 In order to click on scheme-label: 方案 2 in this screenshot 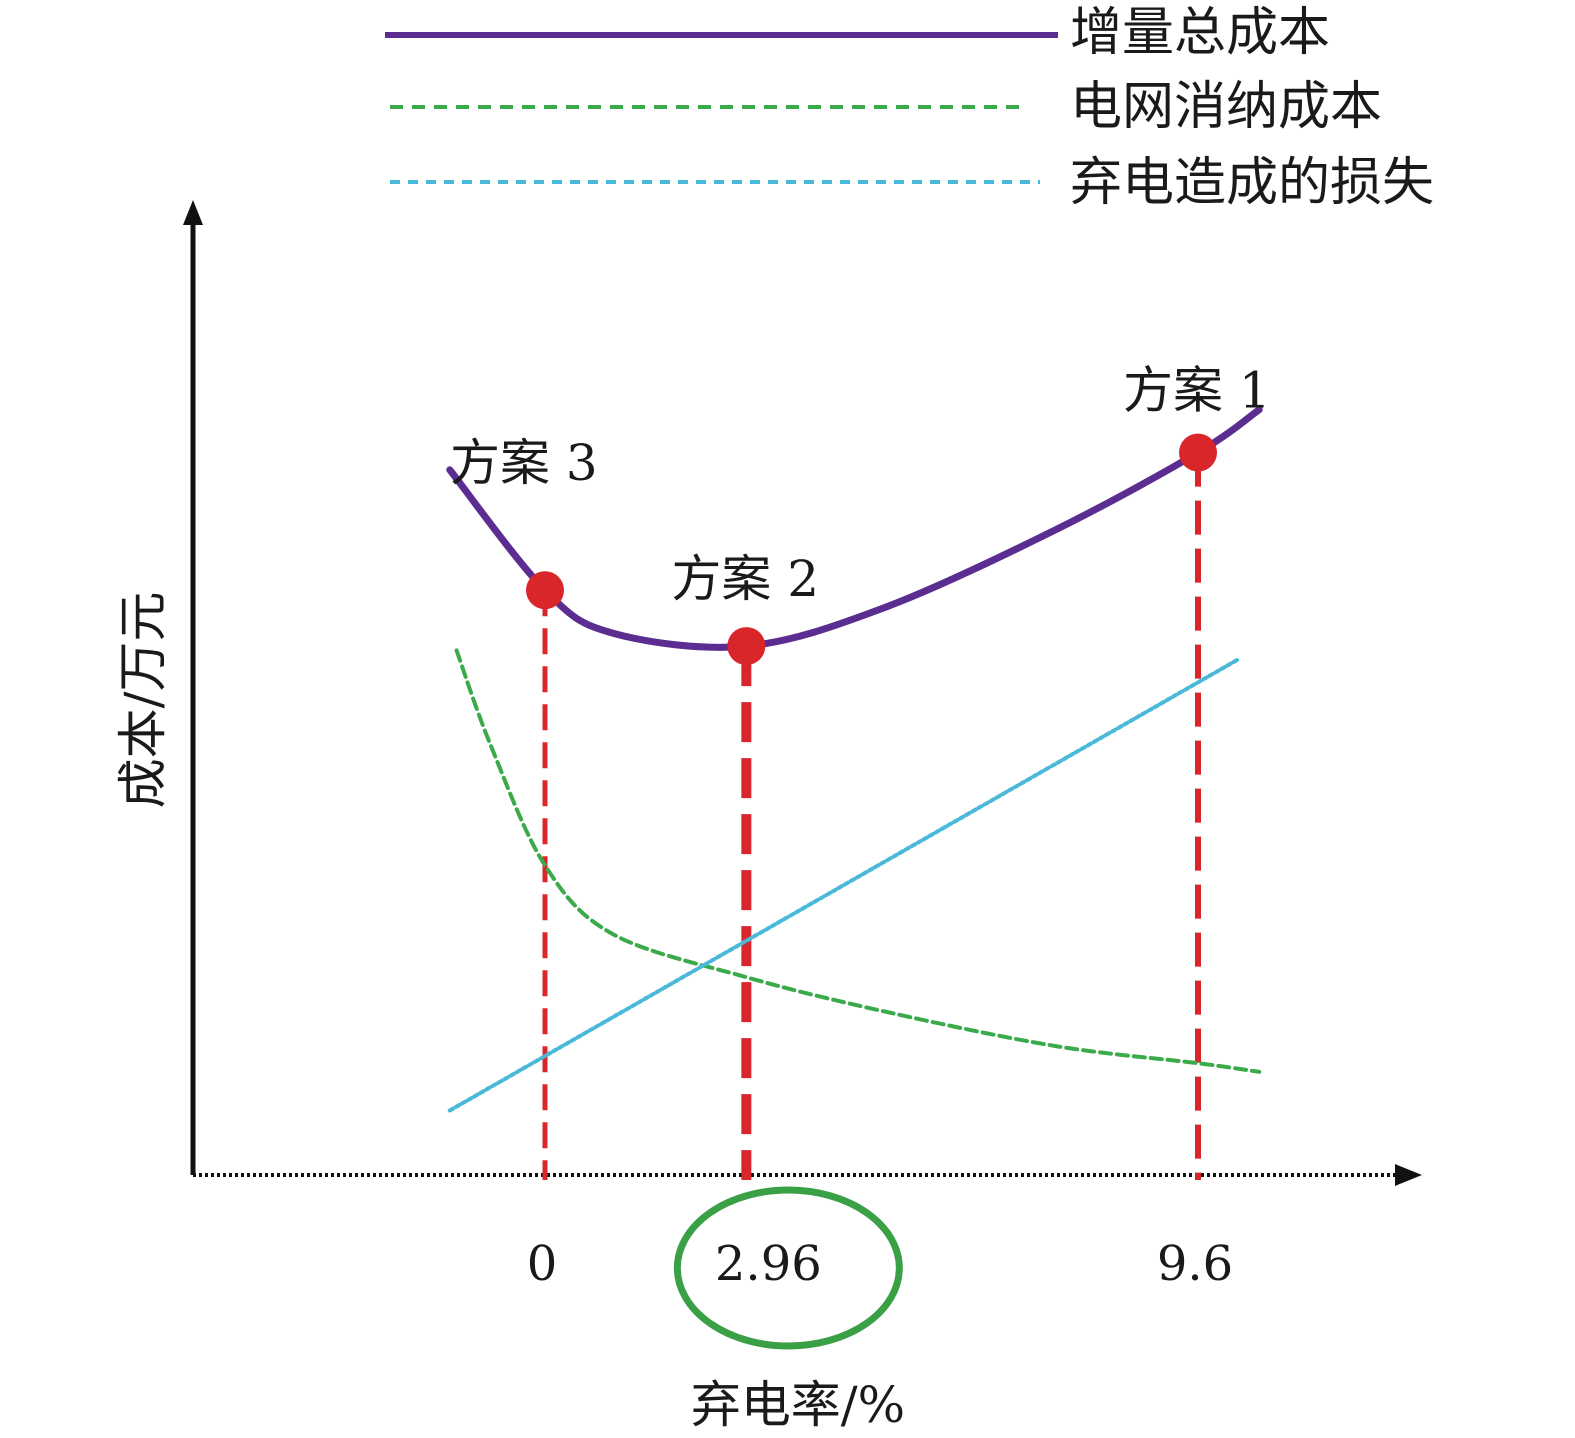, I will do `click(745, 579)`.